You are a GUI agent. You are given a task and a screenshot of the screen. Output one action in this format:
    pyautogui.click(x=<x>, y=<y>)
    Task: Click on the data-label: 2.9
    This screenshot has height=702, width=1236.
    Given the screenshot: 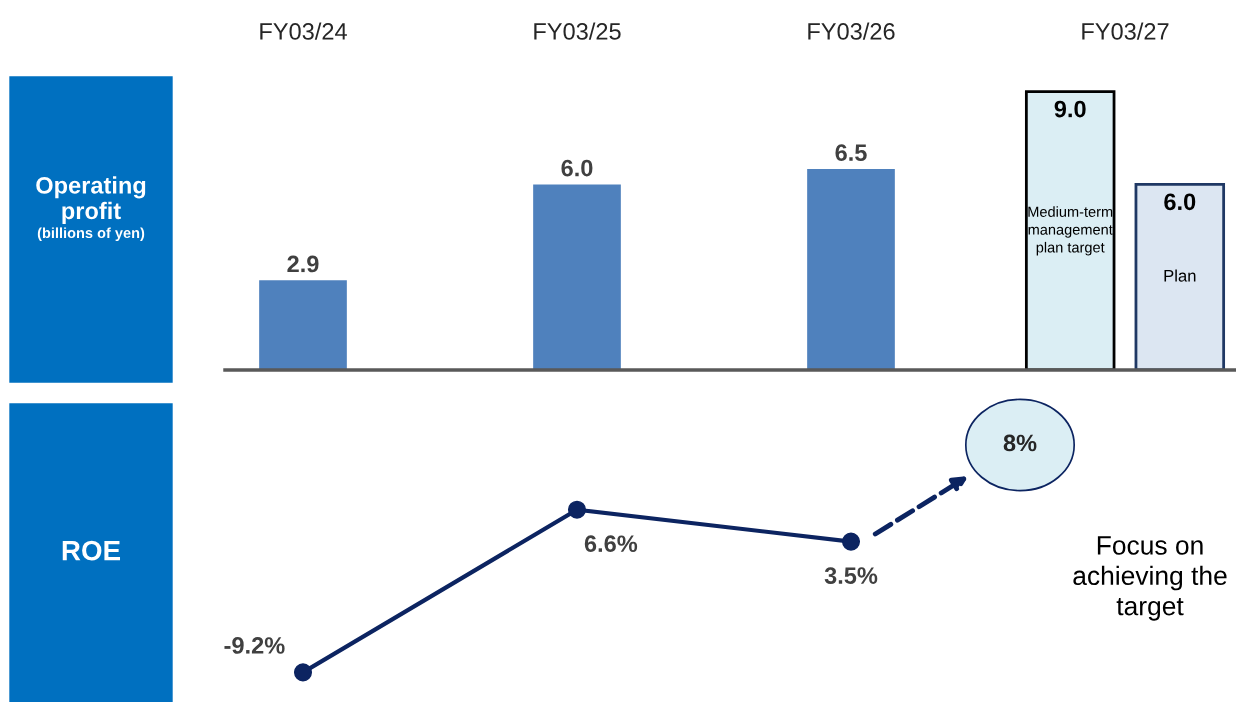 What is the action you would take?
    pyautogui.click(x=303, y=264)
    